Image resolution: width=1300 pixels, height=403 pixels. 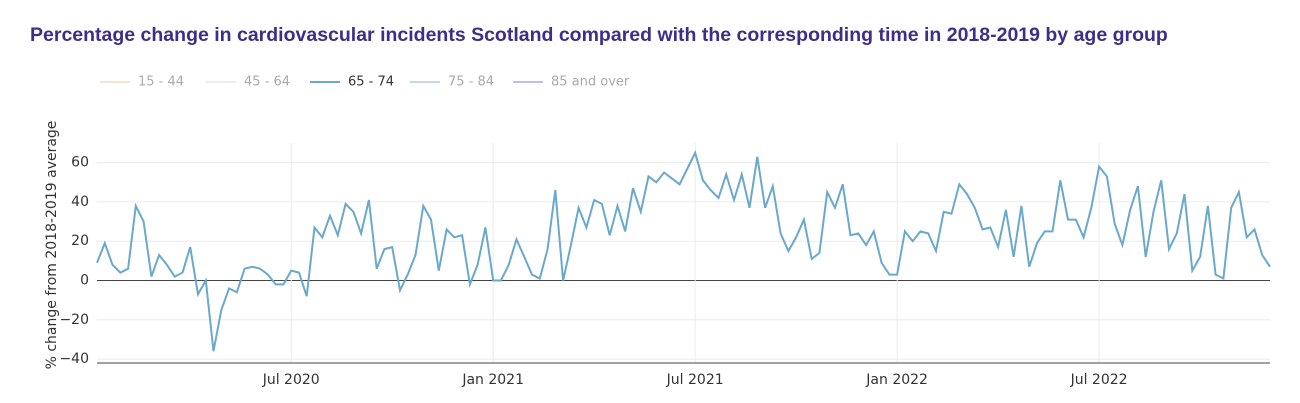 What do you see at coordinates (291, 380) in the screenshot?
I see `x-tick-label: Jul 2020` at bounding box center [291, 380].